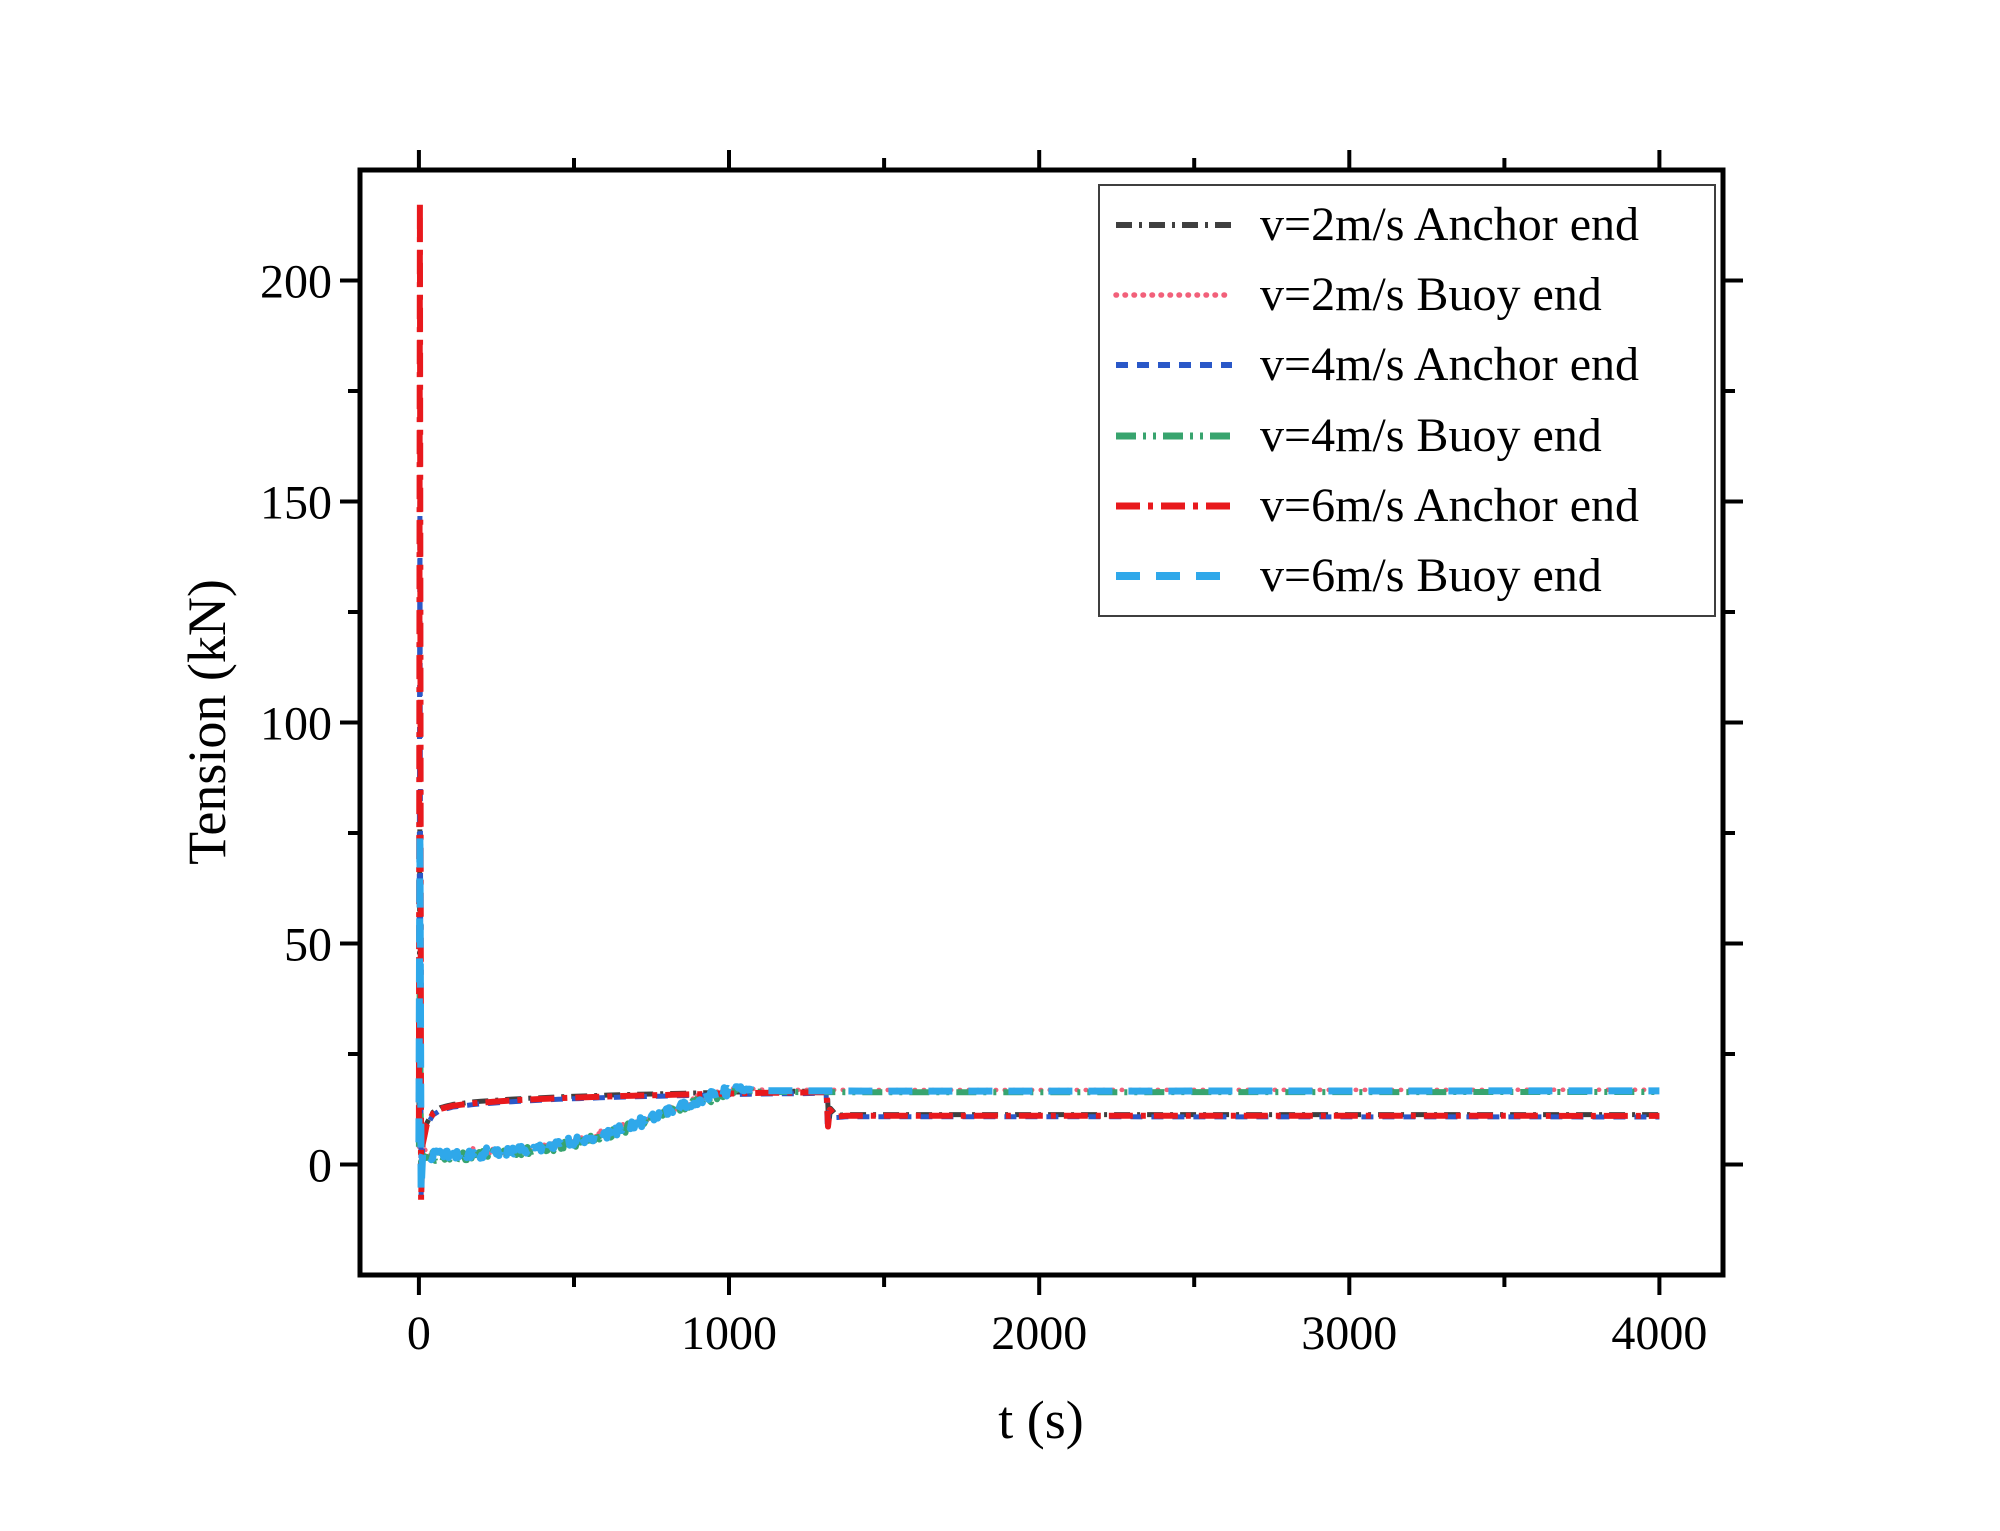 This screenshot has height=1531, width=2000. Describe the element at coordinates (419, 1333) in the screenshot. I see `x-tick-label: 0` at that location.